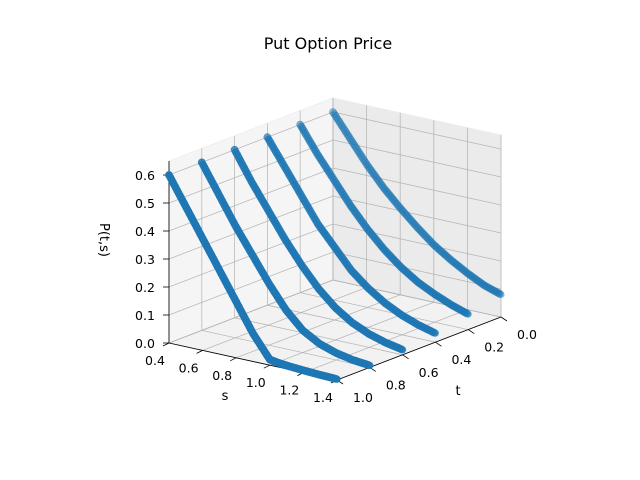  What do you see at coordinates (419, 348) in the screenshot?
I see `t-axis-line` at bounding box center [419, 348].